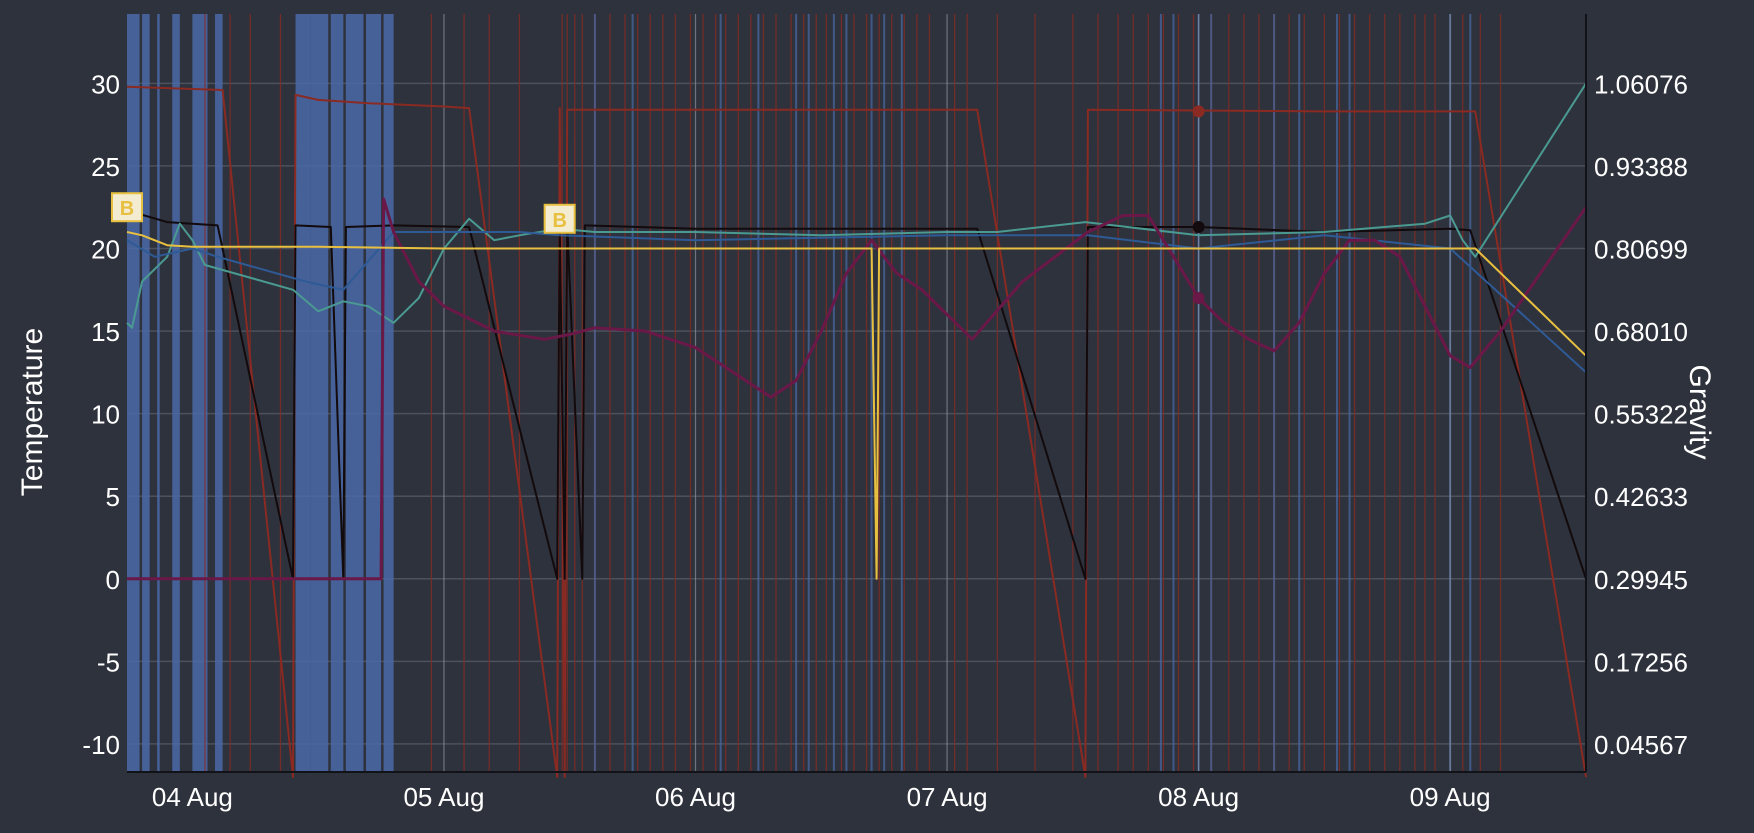 This screenshot has height=833, width=1754. Describe the element at coordinates (1641, 580) in the screenshot. I see `y-right-tick-label: 0.29945` at that location.